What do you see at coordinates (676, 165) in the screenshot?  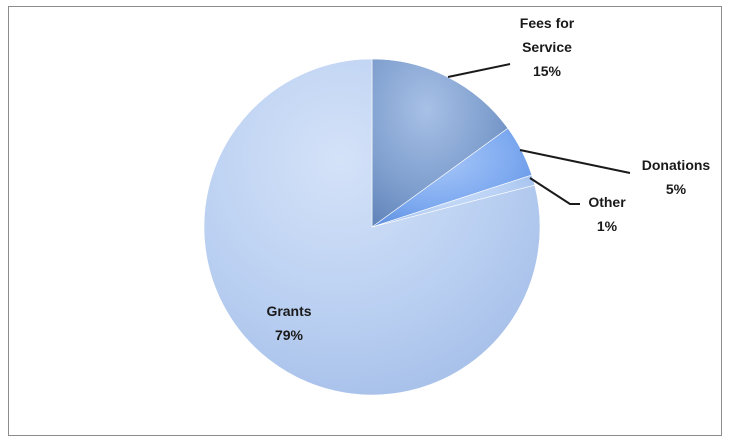 I see `slice-name: Donations` at bounding box center [676, 165].